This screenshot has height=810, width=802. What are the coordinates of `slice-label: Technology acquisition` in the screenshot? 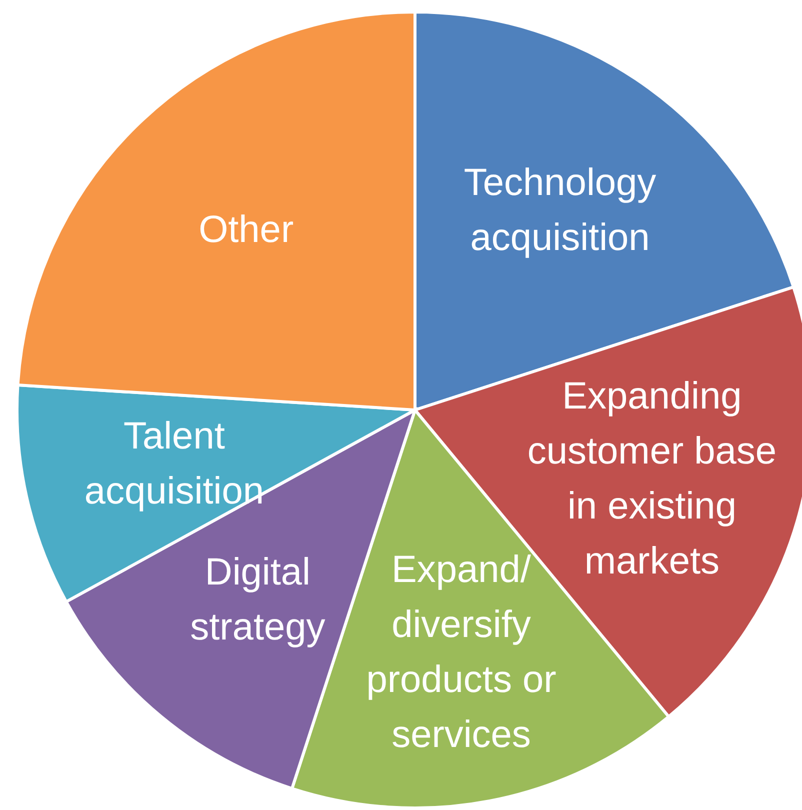 It's located at (560, 210).